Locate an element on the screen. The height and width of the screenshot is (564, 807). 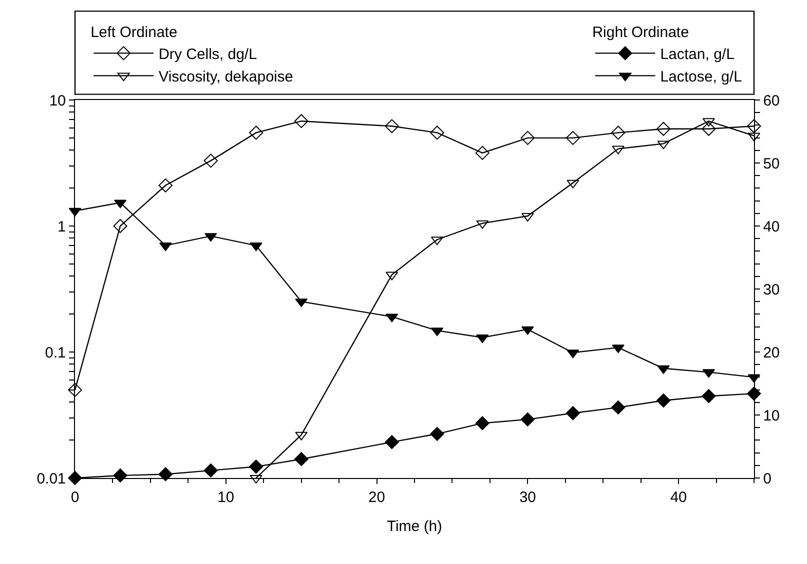
y2-tick-label: 0 is located at coordinates (767, 479).